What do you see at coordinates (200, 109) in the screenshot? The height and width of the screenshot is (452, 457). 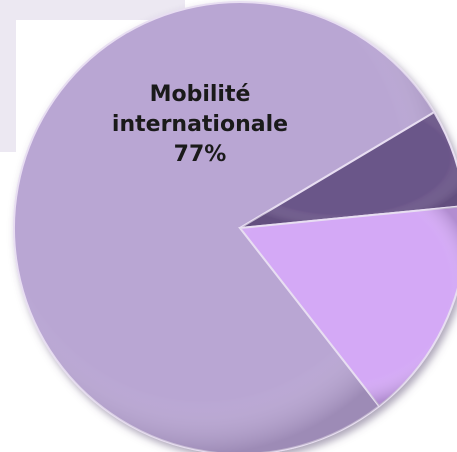 I see `category-label: Mobilité internationale` at bounding box center [200, 109].